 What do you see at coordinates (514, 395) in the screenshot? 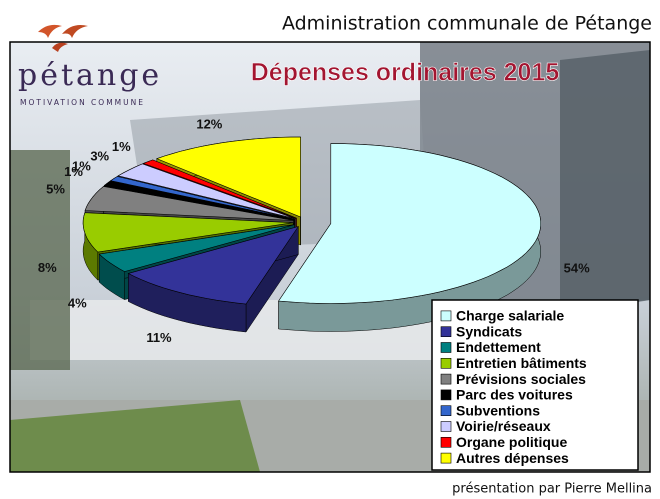
I see `legend-label: Parc des voitures` at bounding box center [514, 395].